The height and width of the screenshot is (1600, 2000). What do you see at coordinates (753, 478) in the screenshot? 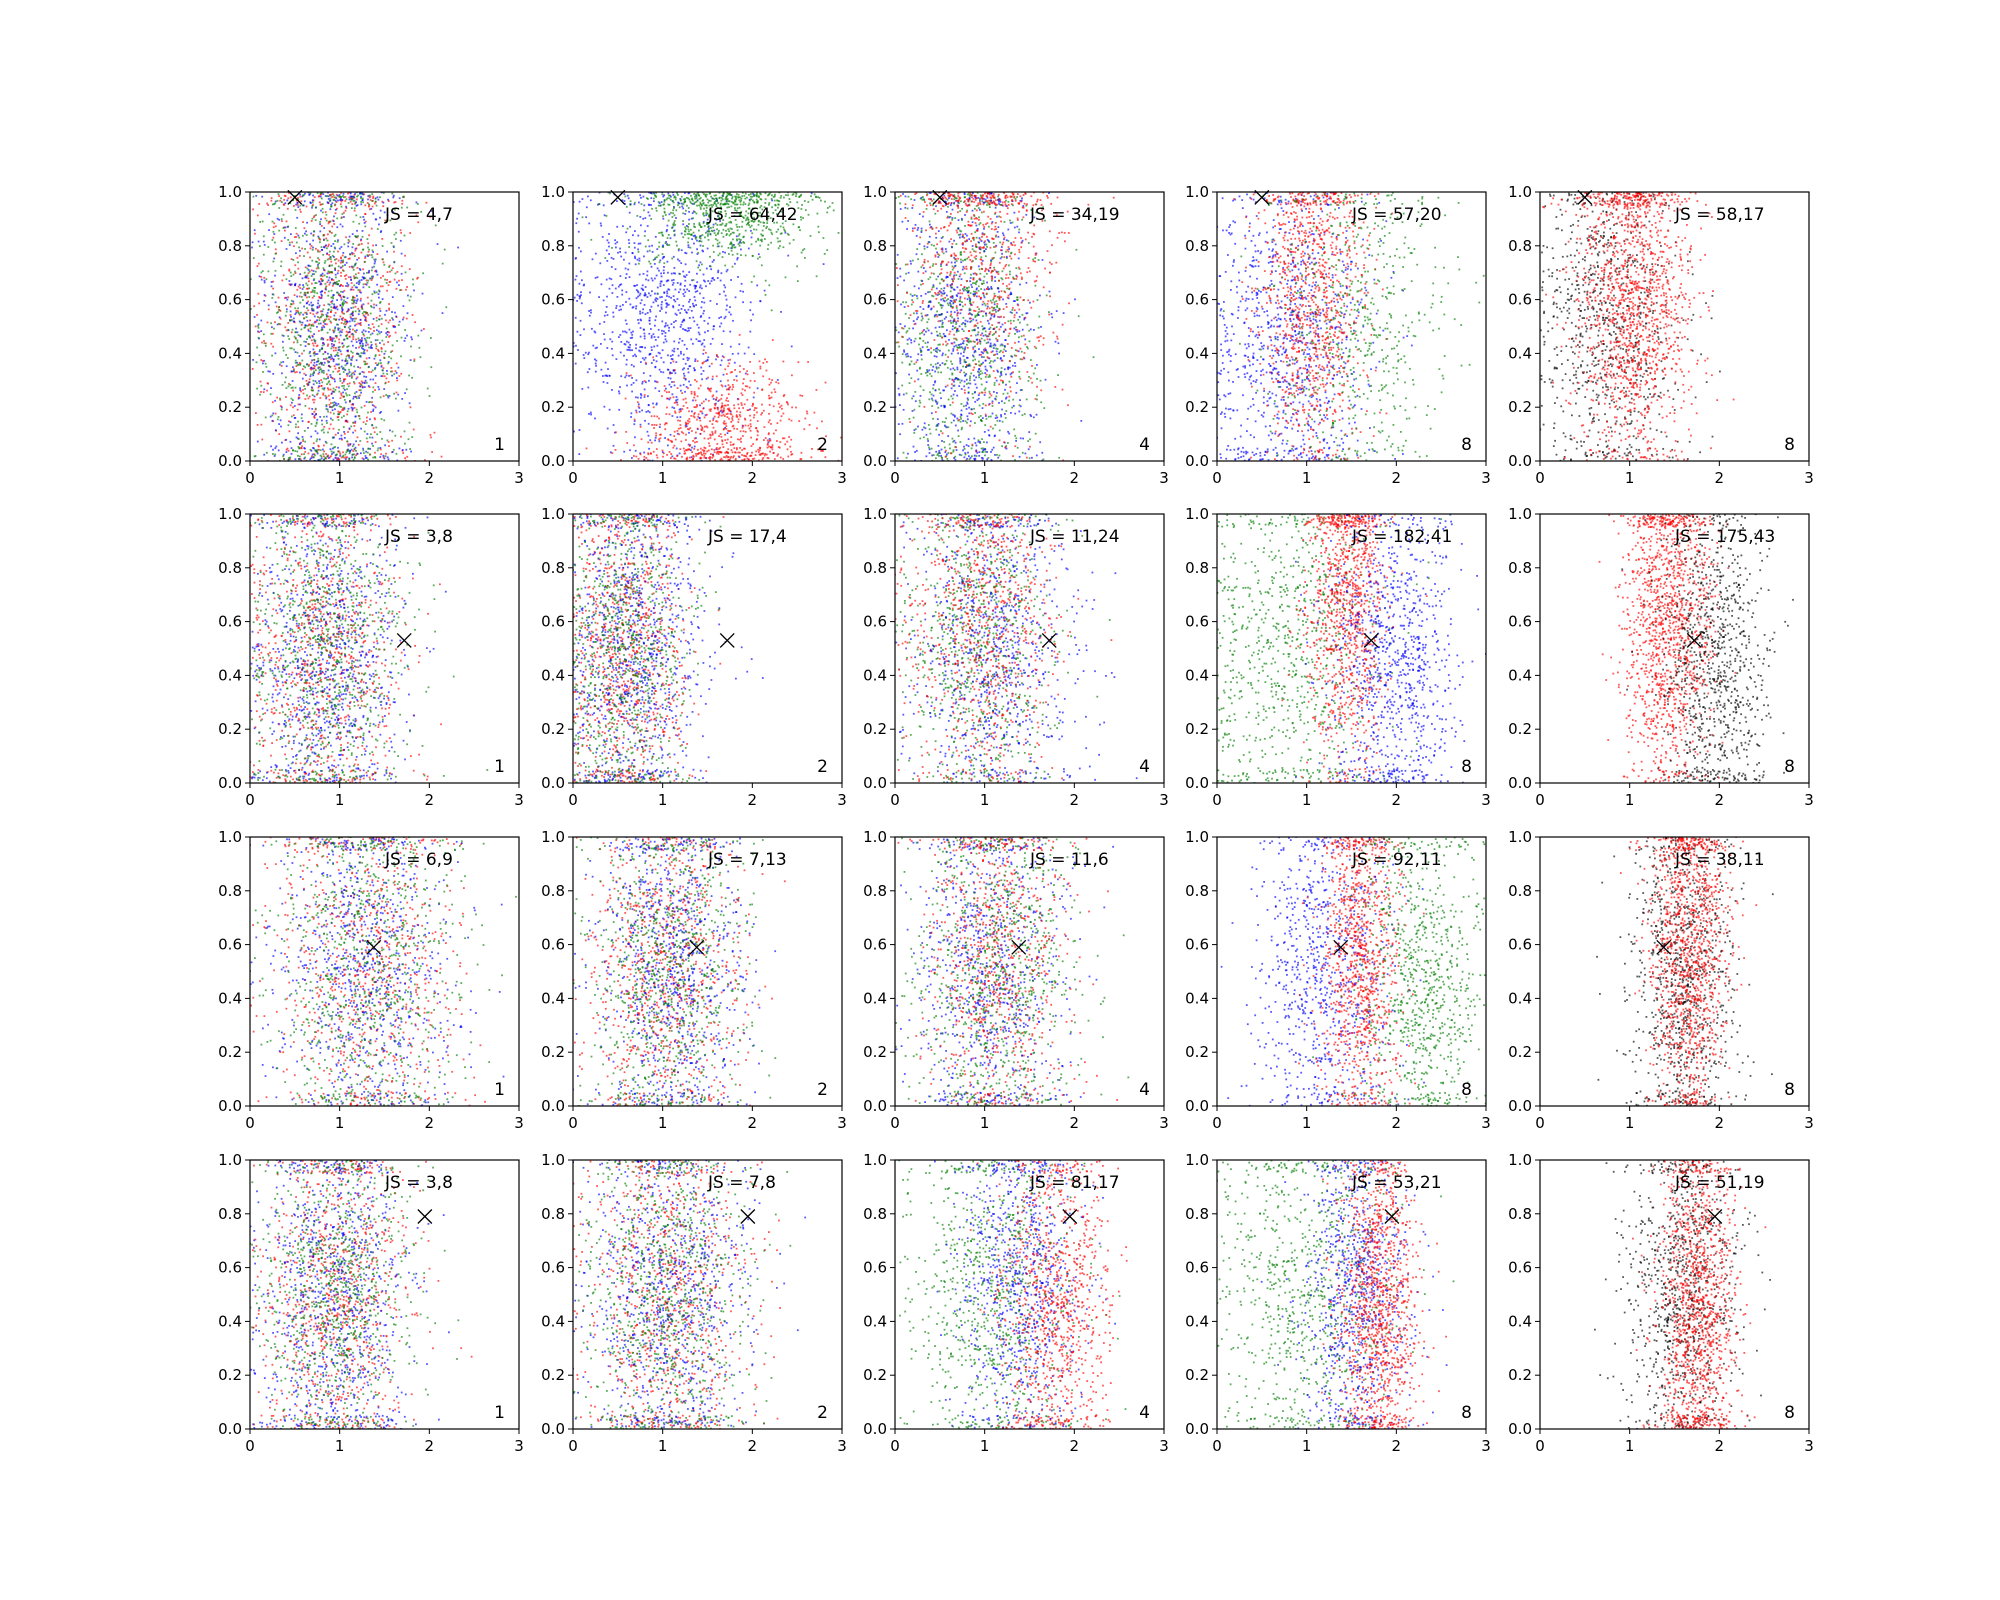
I see `x-tick-label: 2` at bounding box center [753, 478].